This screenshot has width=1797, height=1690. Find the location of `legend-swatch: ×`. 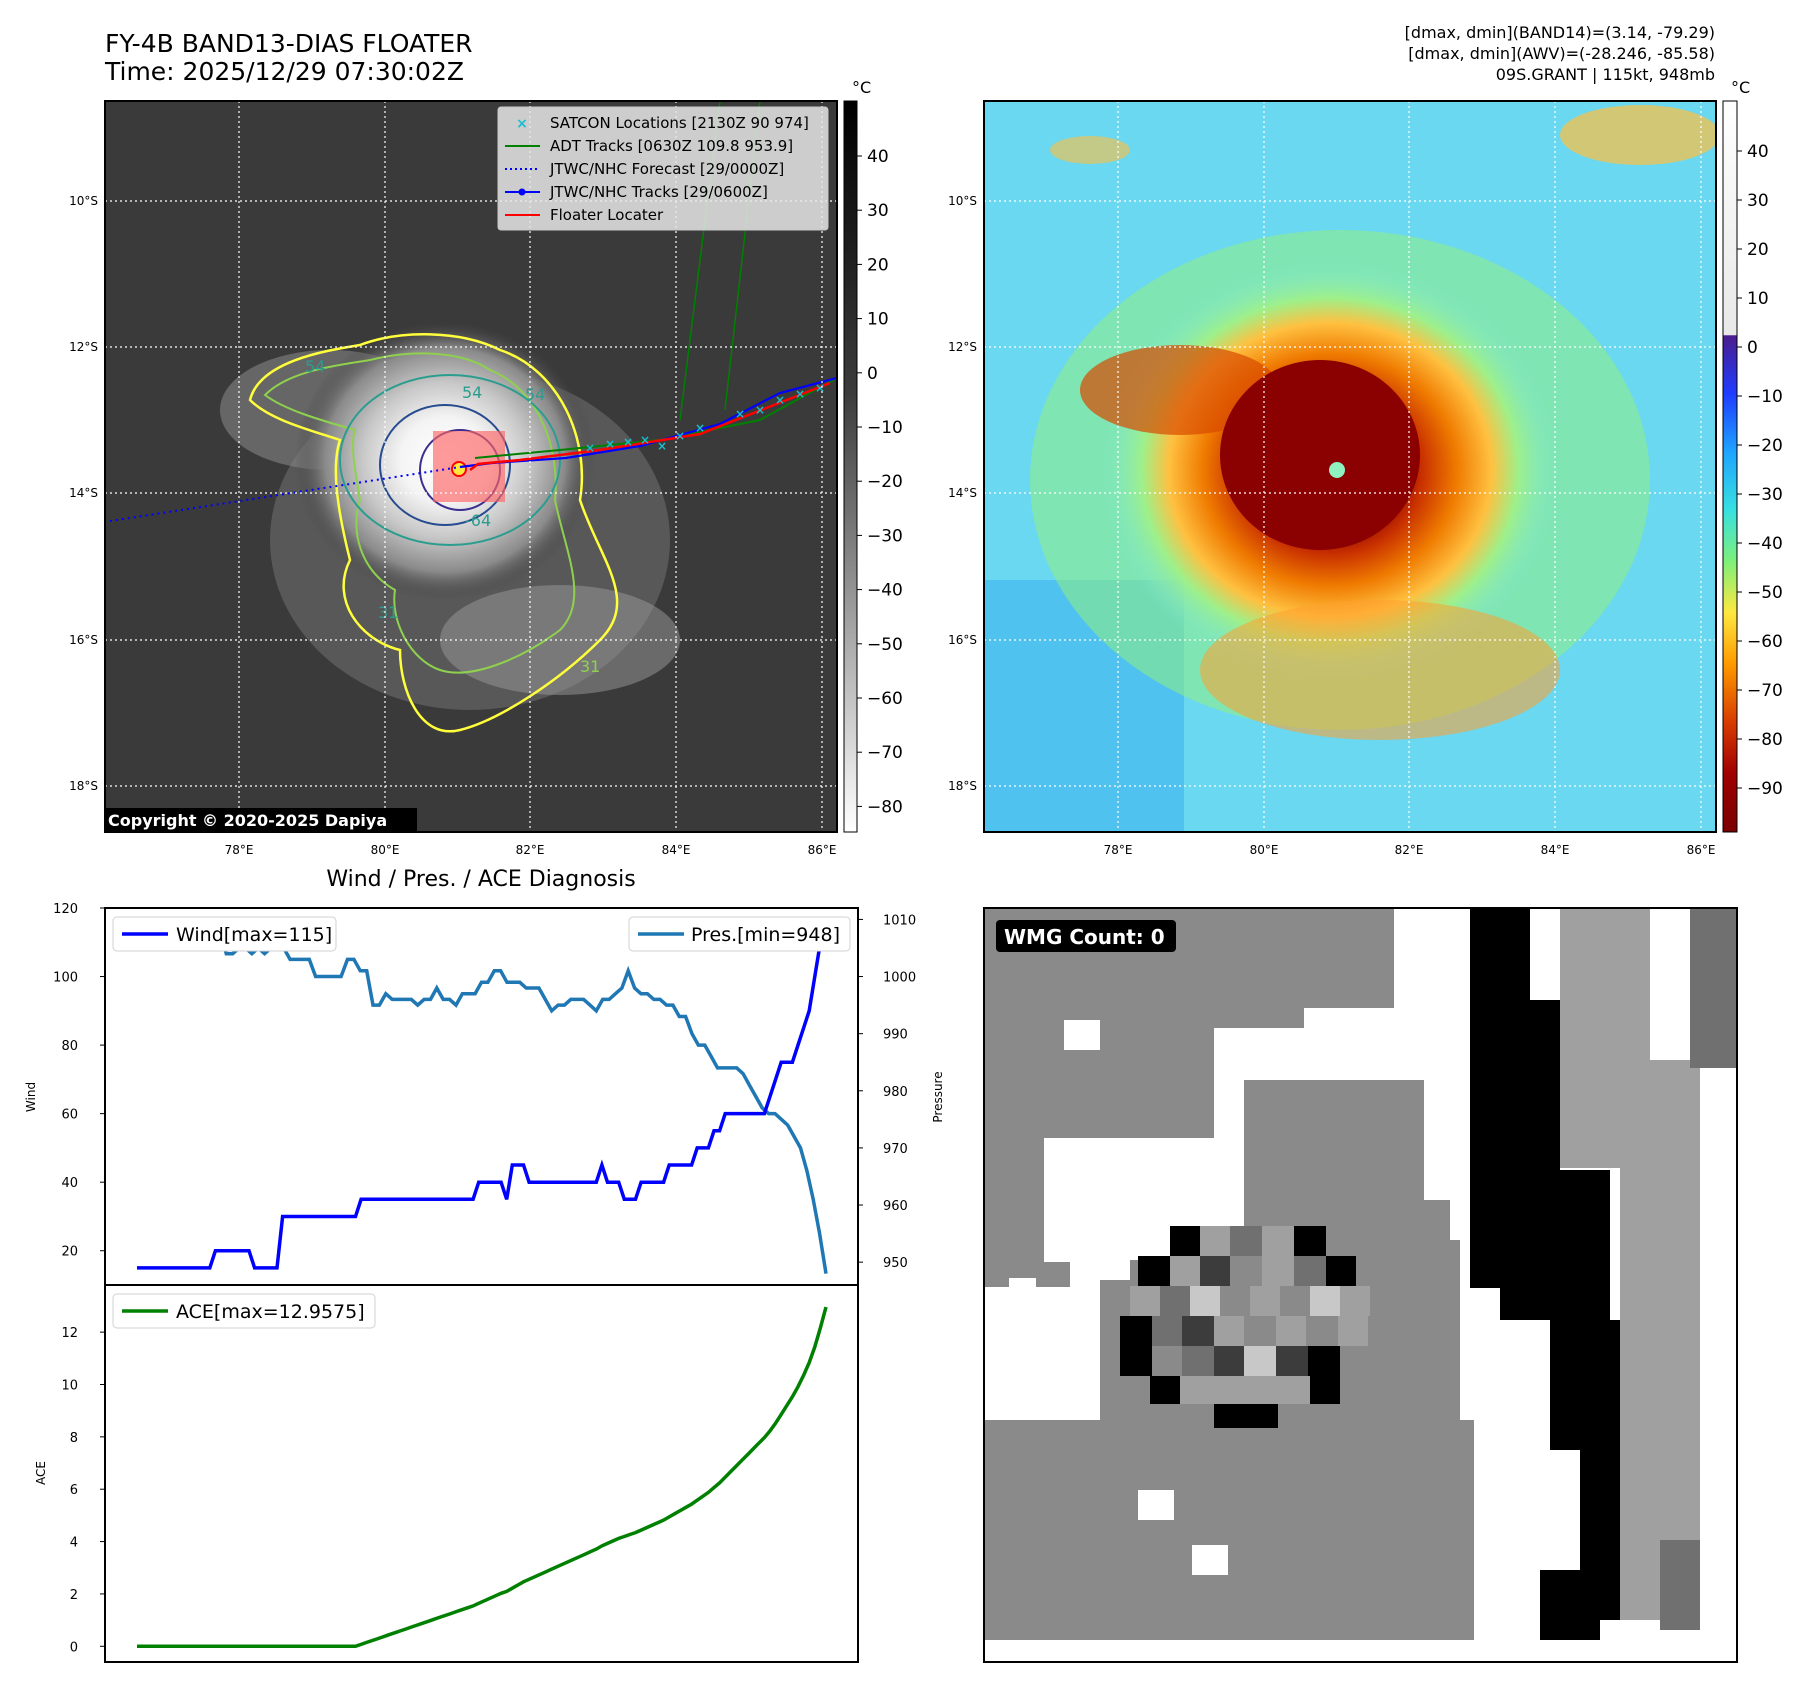

legend-swatch: × is located at coordinates (522, 124).